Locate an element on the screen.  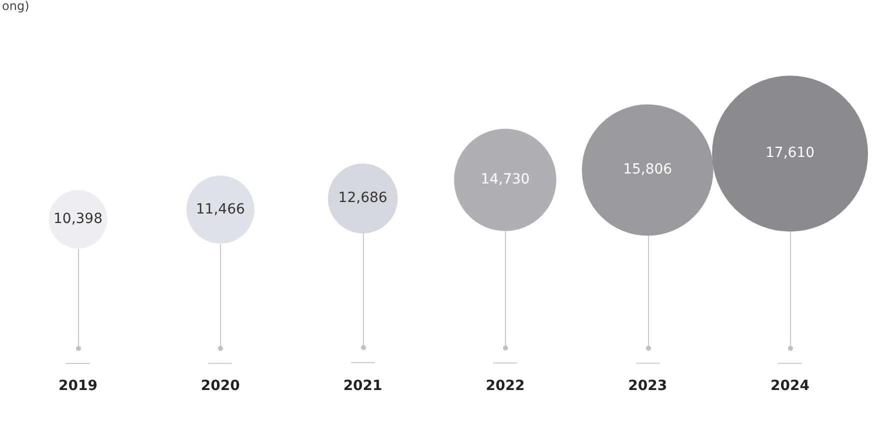
x-tick-label: 2019 is located at coordinates (78, 386).